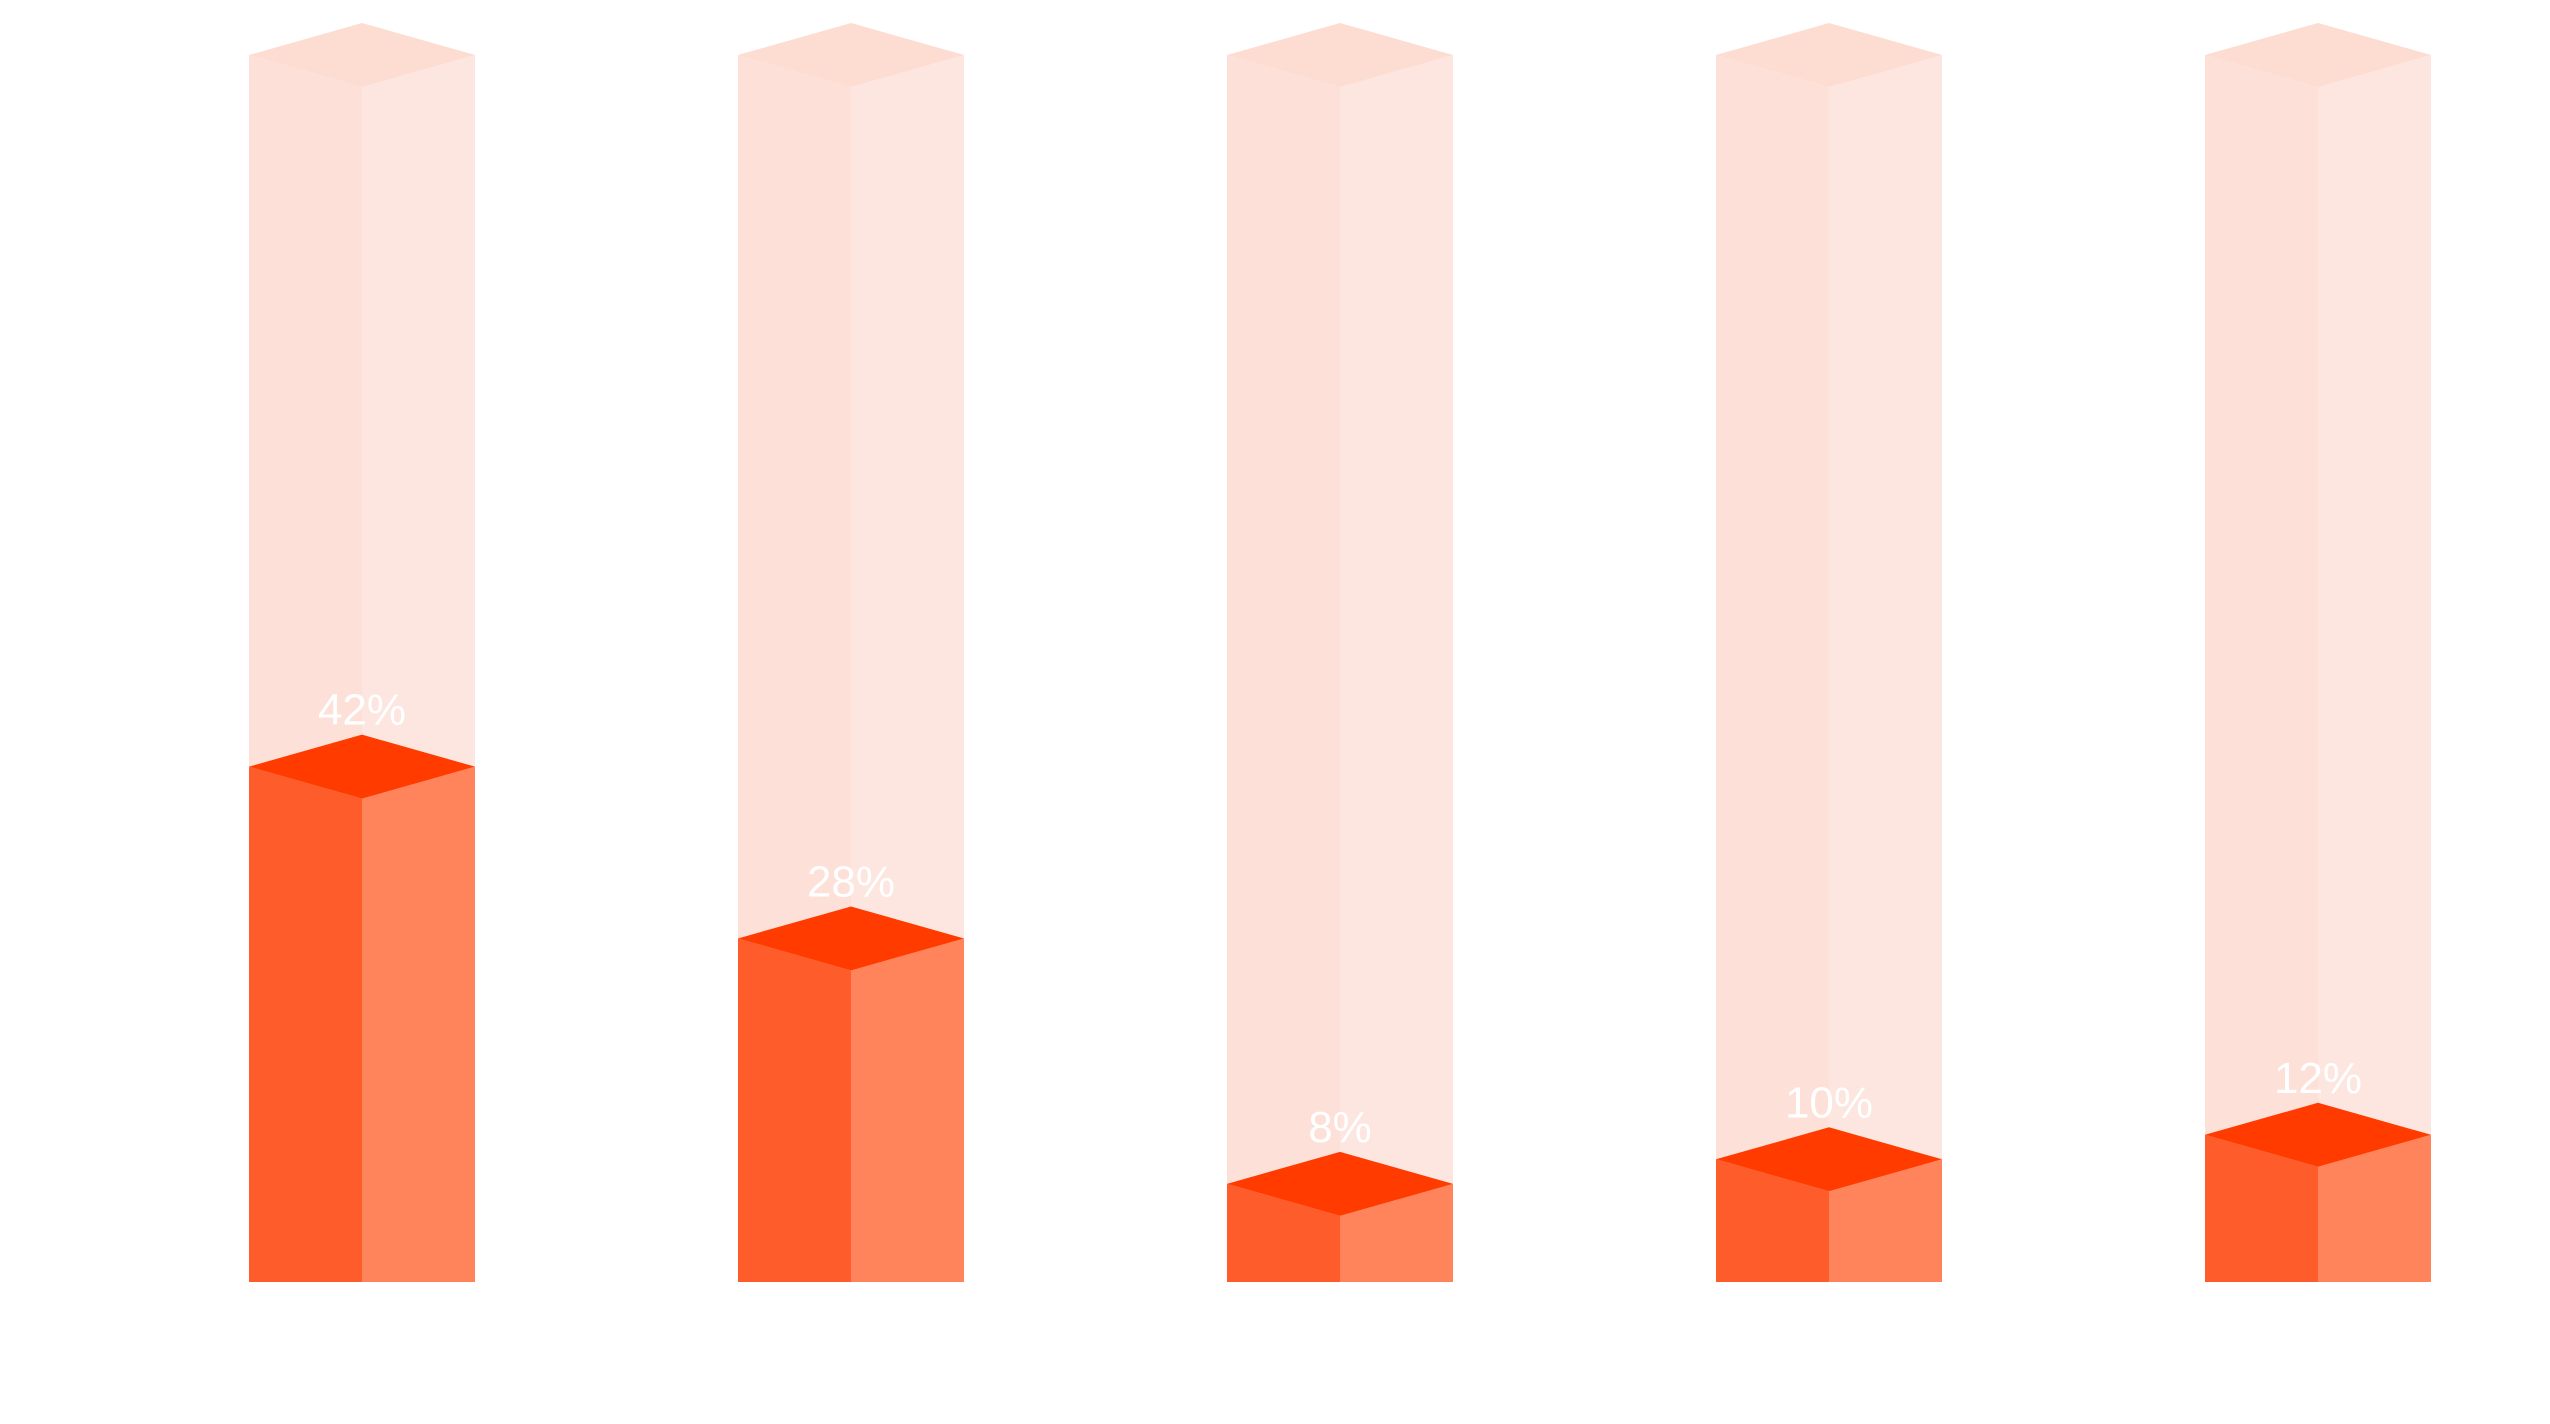 The height and width of the screenshot is (1424, 2550). I want to click on bar-value-label-1: 28%, so click(851, 881).